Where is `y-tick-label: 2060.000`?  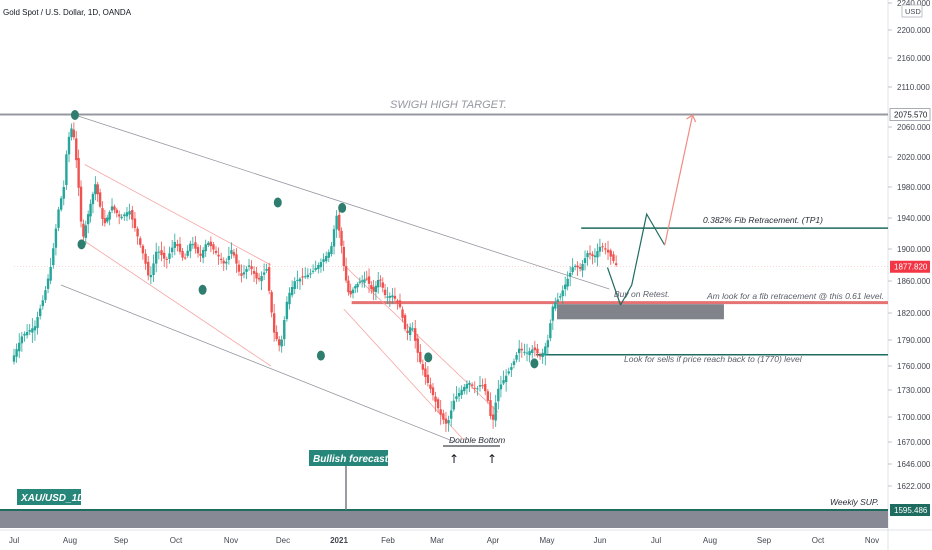
y-tick-label: 2060.000 is located at coordinates (914, 127).